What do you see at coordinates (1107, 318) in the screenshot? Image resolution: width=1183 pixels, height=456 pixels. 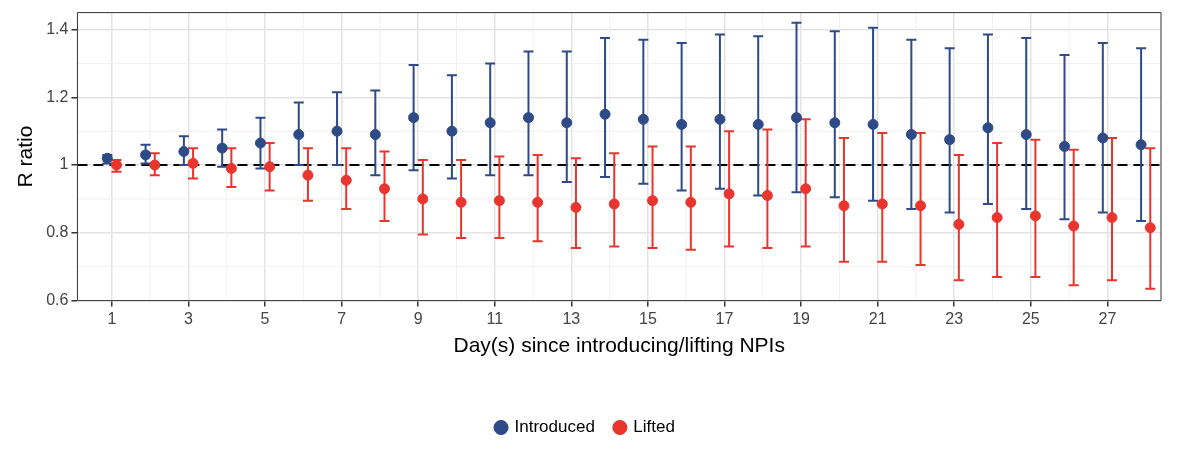 I see `x-tick-label: 27` at bounding box center [1107, 318].